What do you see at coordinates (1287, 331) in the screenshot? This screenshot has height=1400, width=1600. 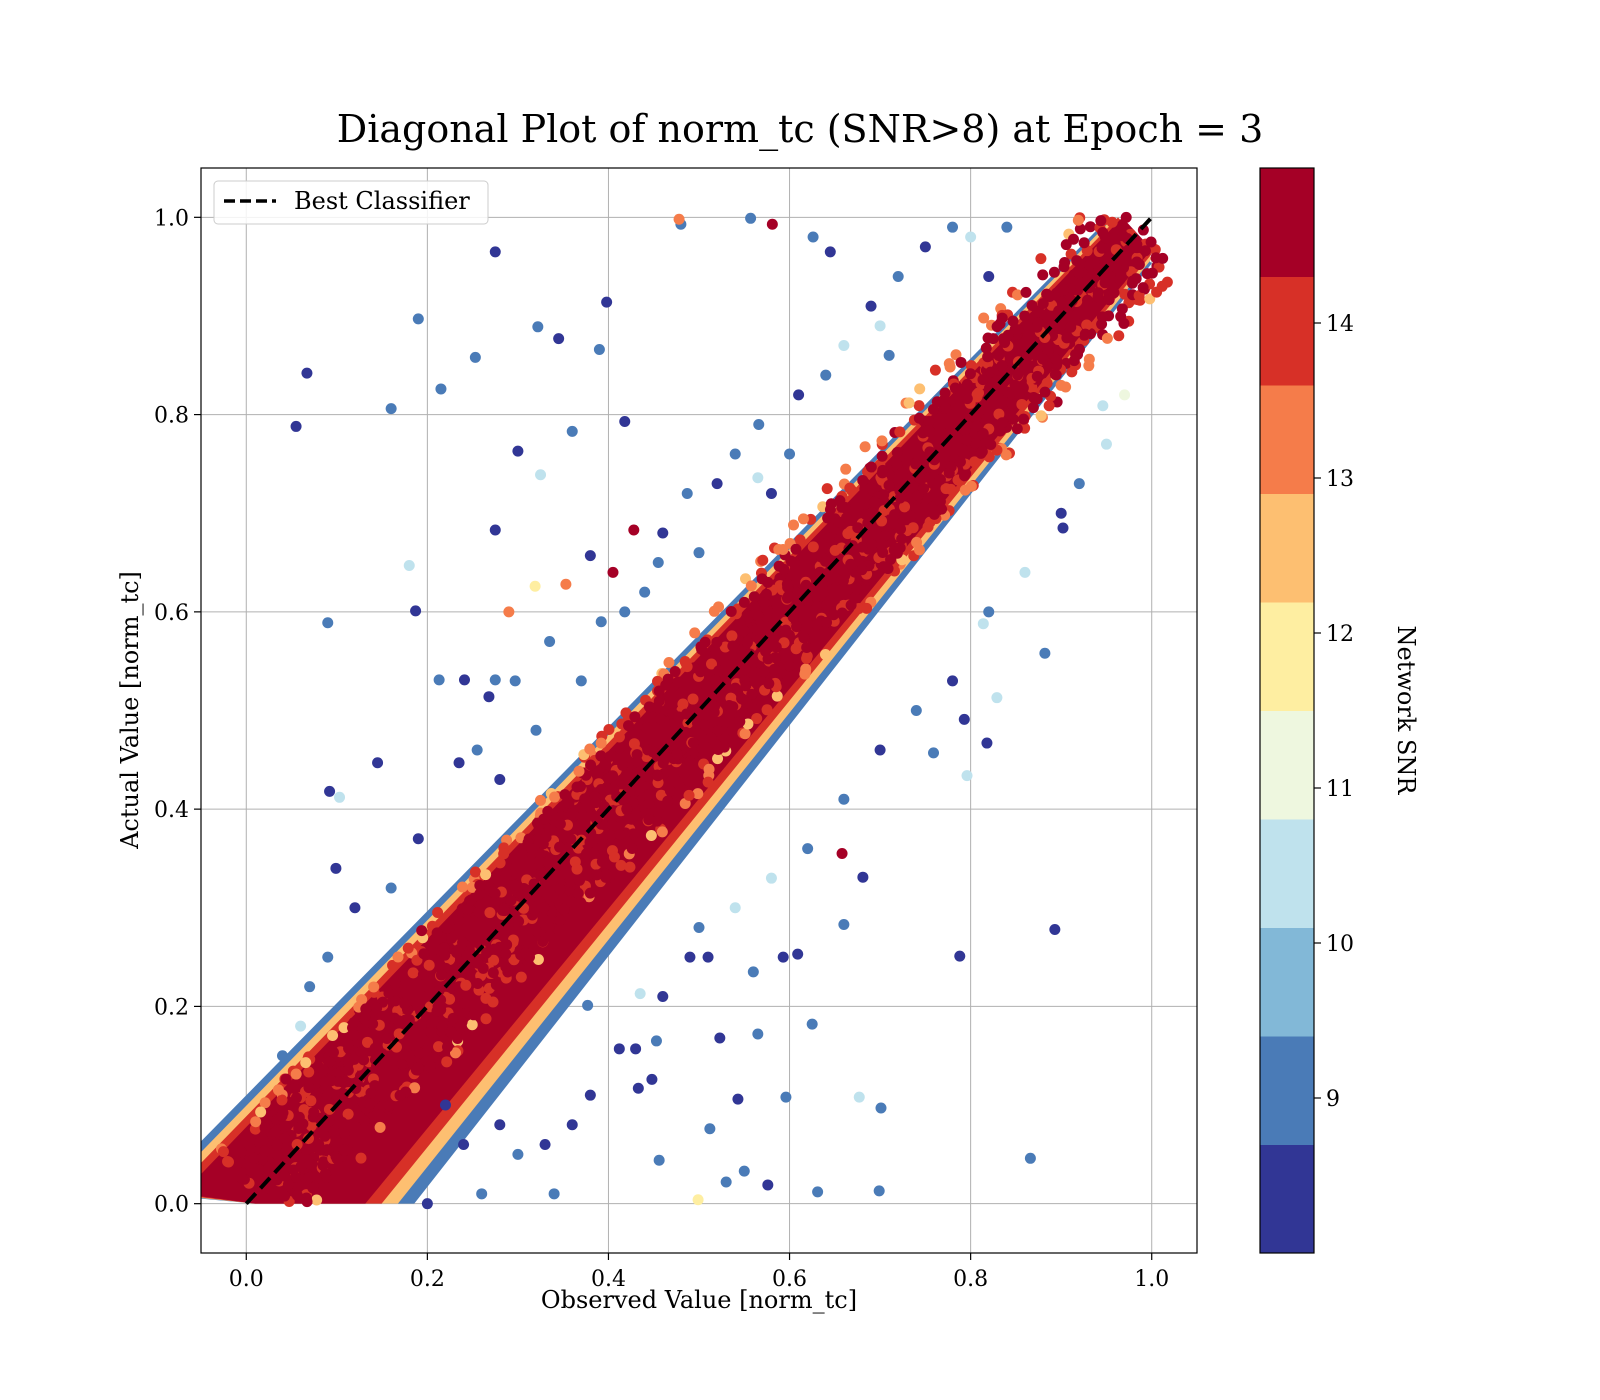 I see `colorbar-segment` at bounding box center [1287, 331].